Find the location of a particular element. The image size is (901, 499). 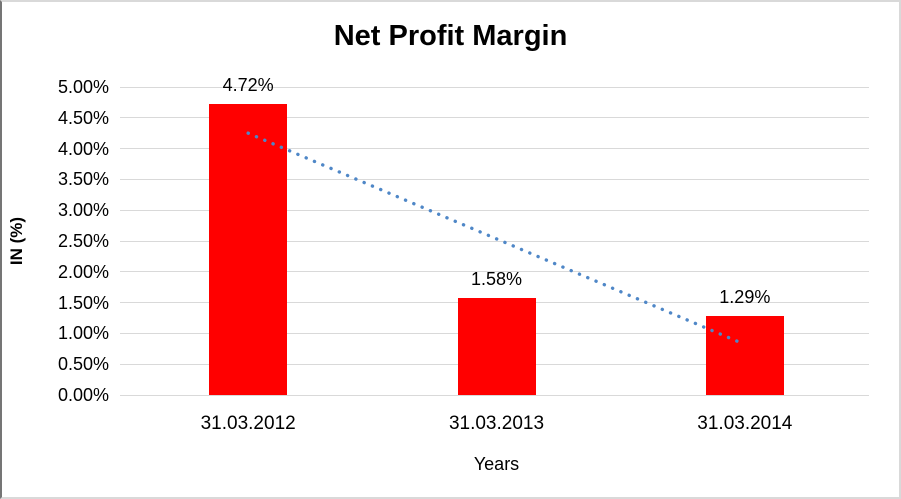

y-tick-label: 1.00% is located at coordinates (83, 333).